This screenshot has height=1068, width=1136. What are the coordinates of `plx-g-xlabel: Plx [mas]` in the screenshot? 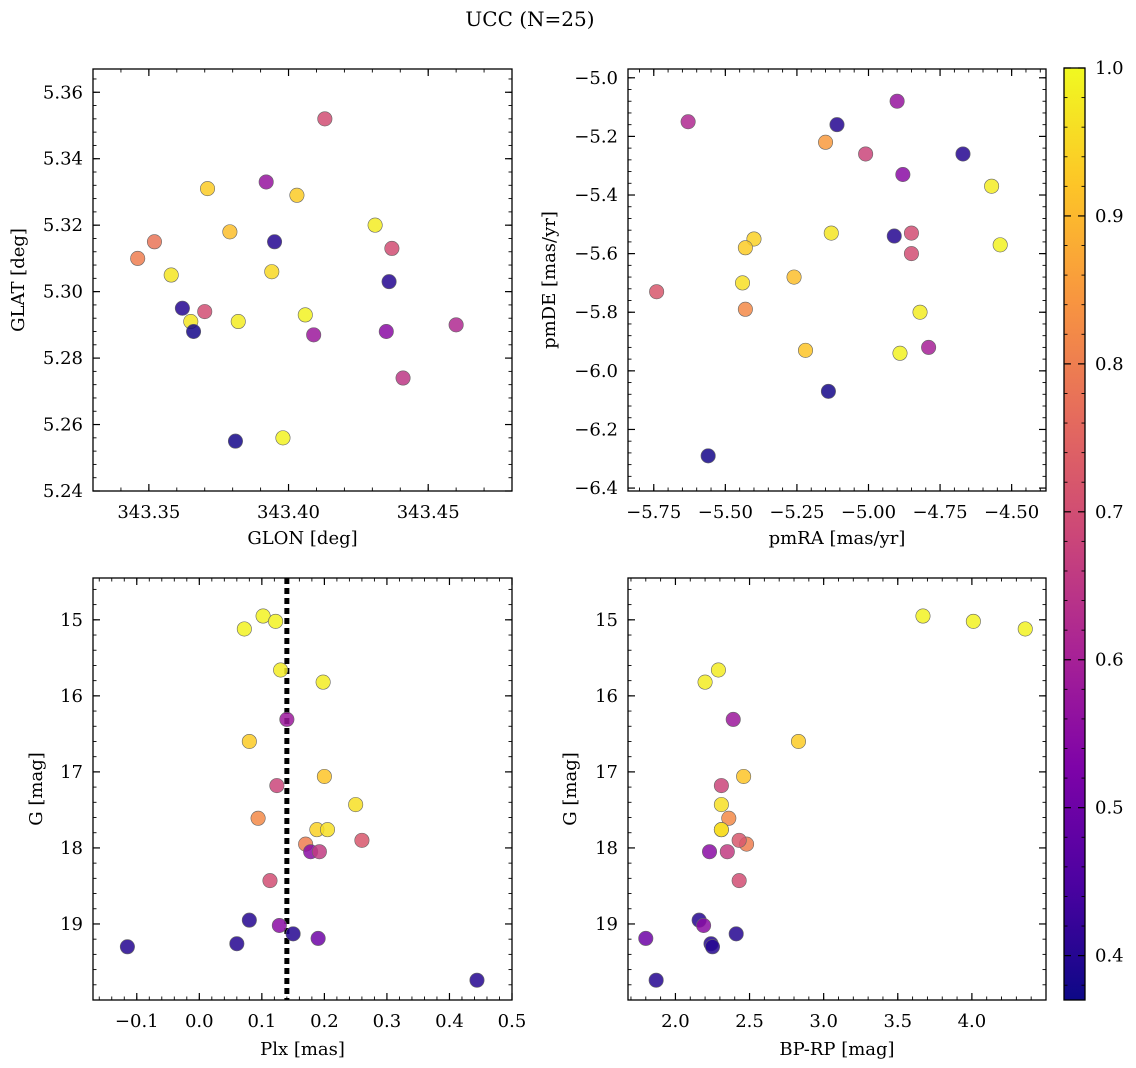 It's located at (302, 1049).